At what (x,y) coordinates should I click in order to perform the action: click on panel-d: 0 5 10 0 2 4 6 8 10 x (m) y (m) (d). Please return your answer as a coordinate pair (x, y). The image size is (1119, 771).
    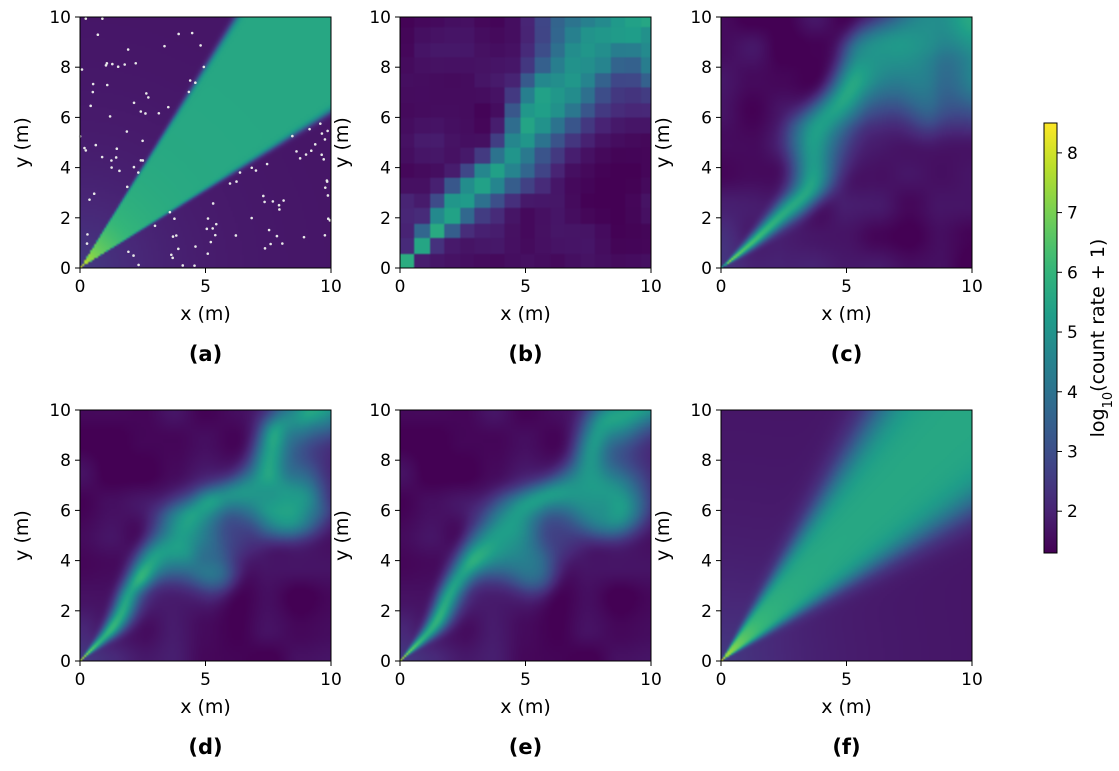
    Looking at the image, I should click on (176, 580).